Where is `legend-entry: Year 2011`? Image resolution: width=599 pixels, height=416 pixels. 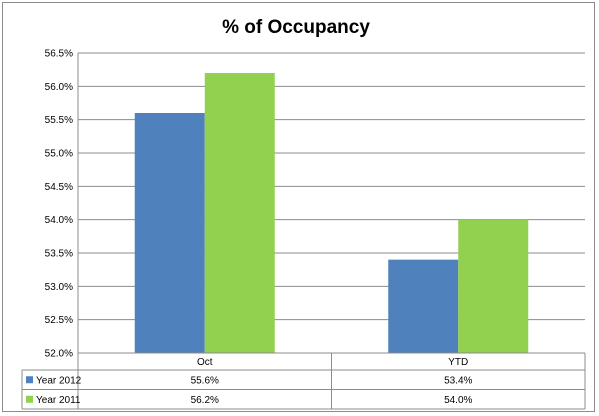 legend-entry: Year 2011 is located at coordinates (58, 400).